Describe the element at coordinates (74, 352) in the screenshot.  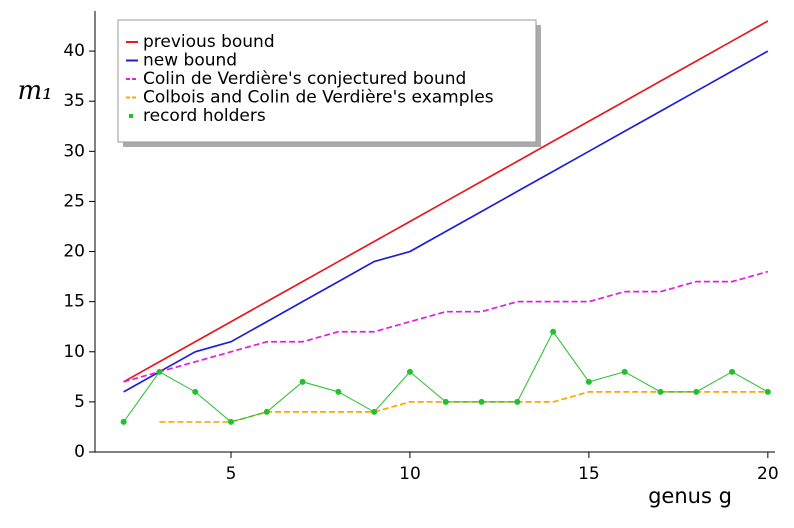
I see `y-tick-label: 10` at that location.